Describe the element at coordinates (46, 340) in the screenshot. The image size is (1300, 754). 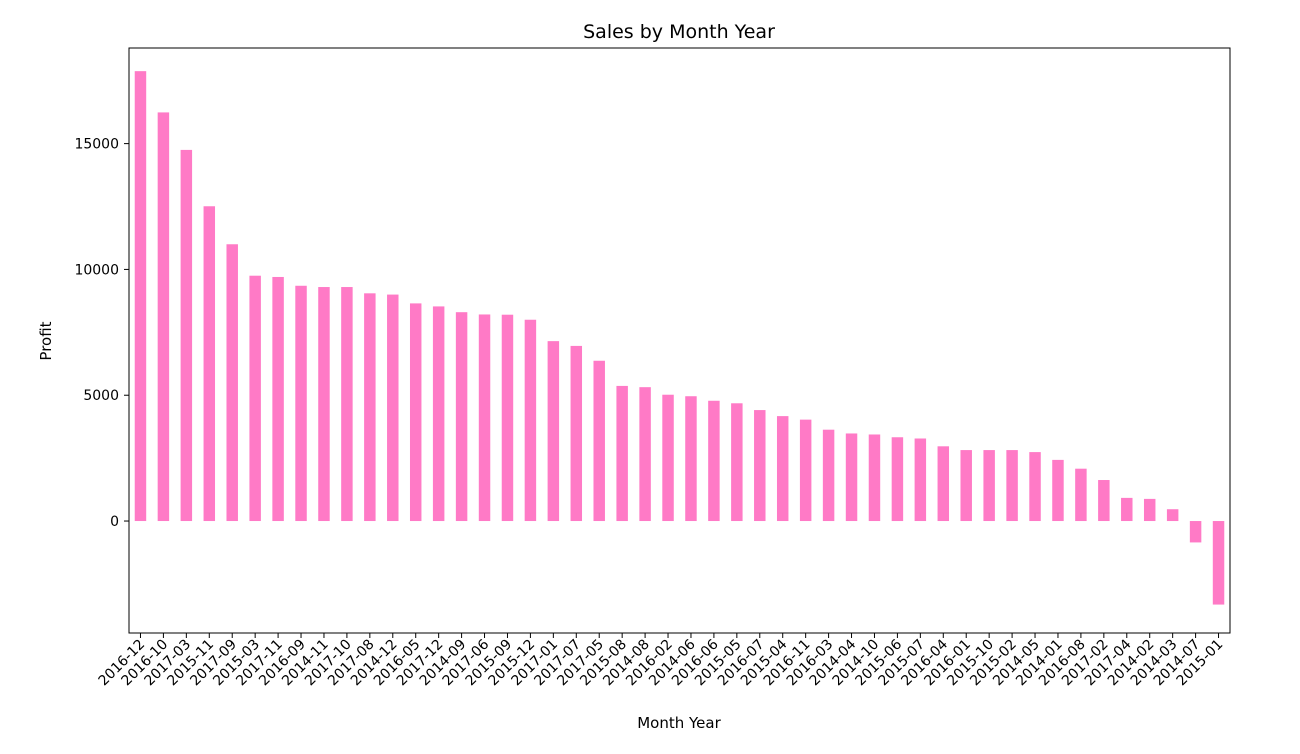
I see `y-axis-label: Profit` at that location.